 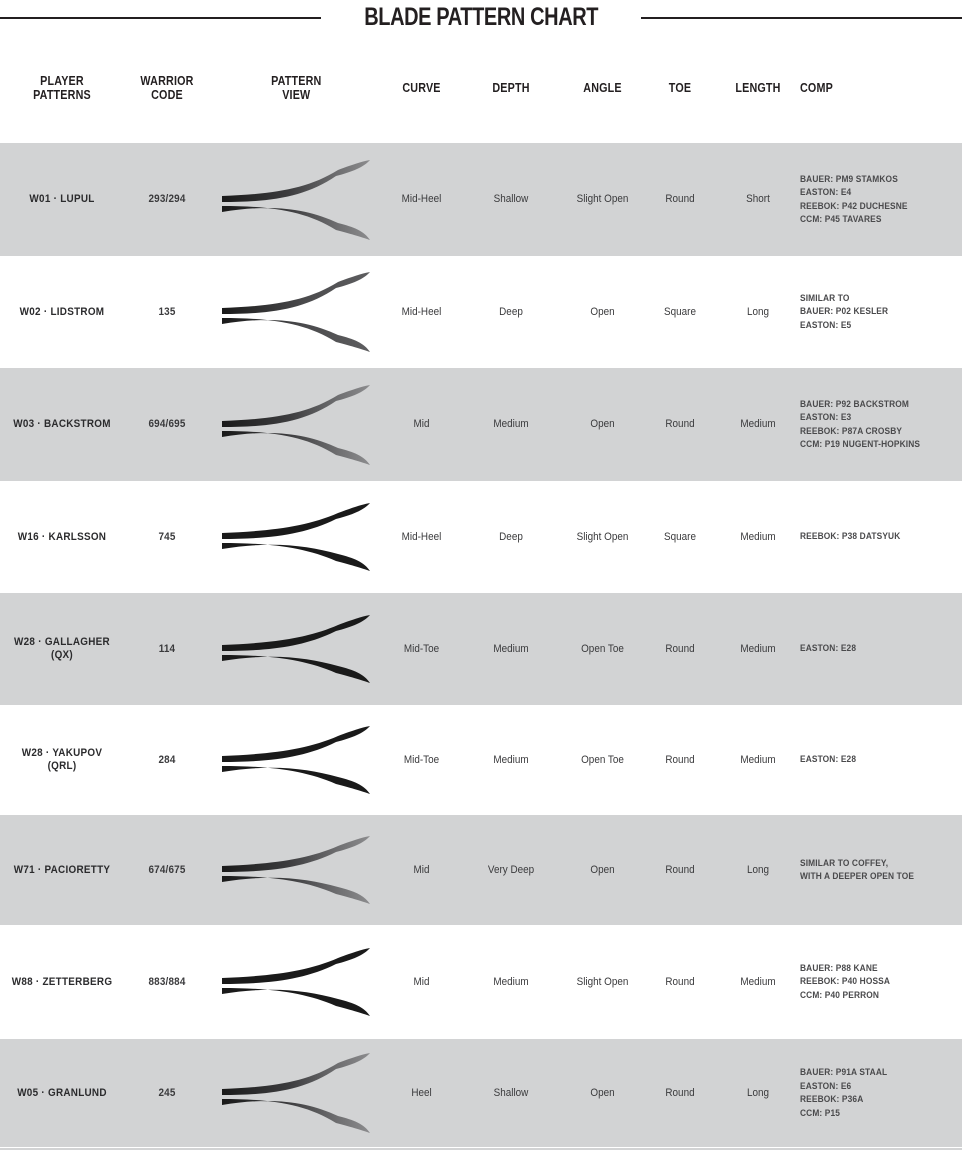 What do you see at coordinates (844, 311) in the screenshot?
I see `cell-comp: SIMILAR TO BAUER: P02 KESLER EASTON: E5` at bounding box center [844, 311].